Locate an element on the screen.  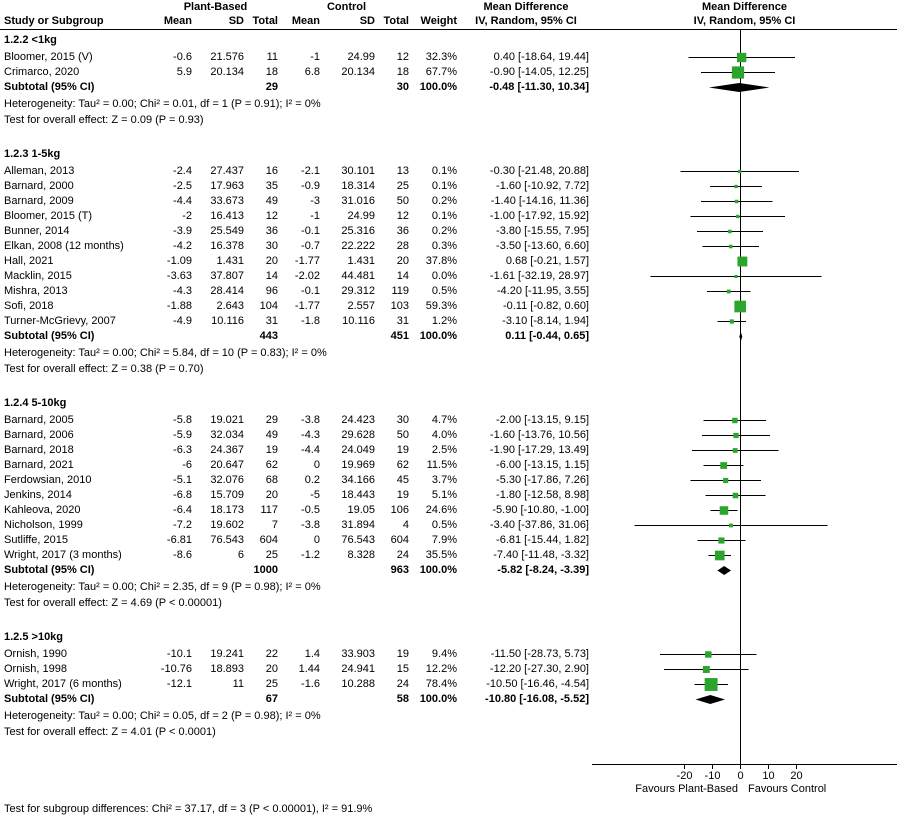
pb-sd: 25.549 is located at coordinates (227, 231).